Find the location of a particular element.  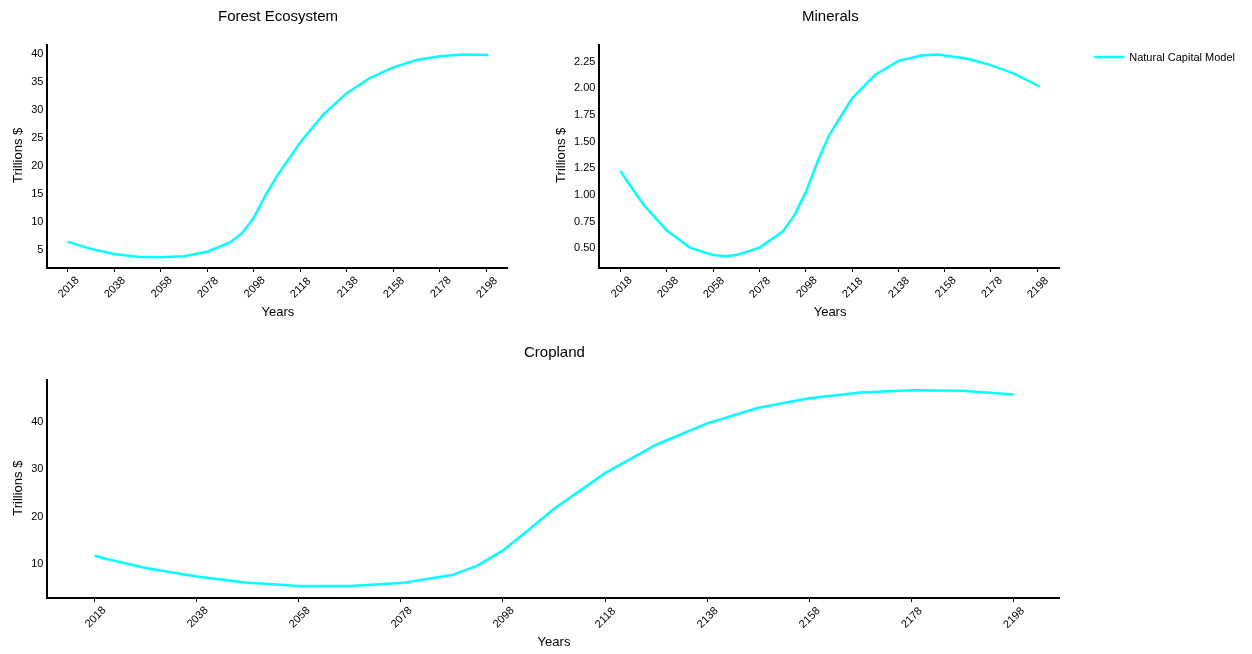

y-tick-label: 2.00 is located at coordinates (585, 87).